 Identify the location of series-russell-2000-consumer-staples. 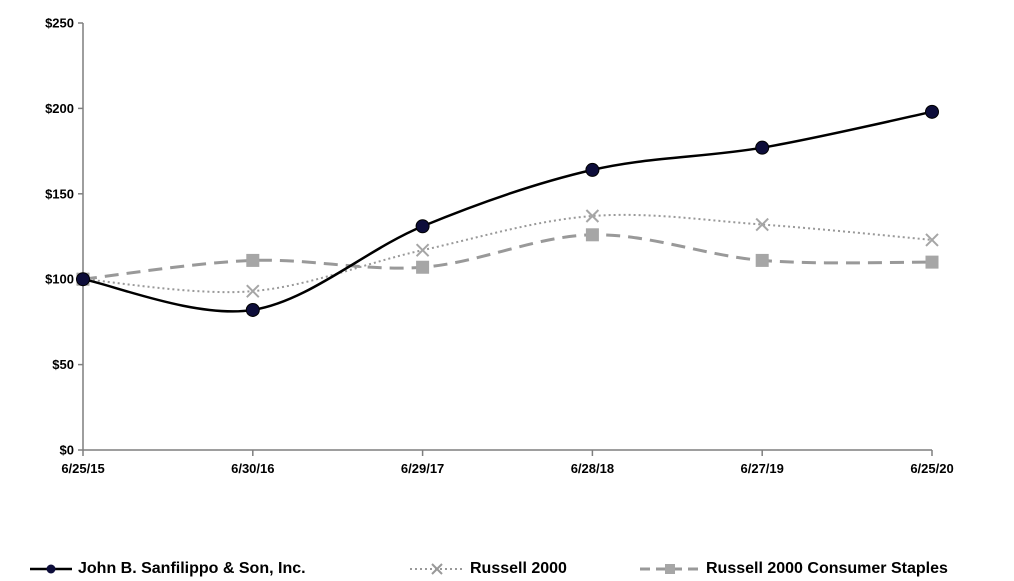
(507, 257).